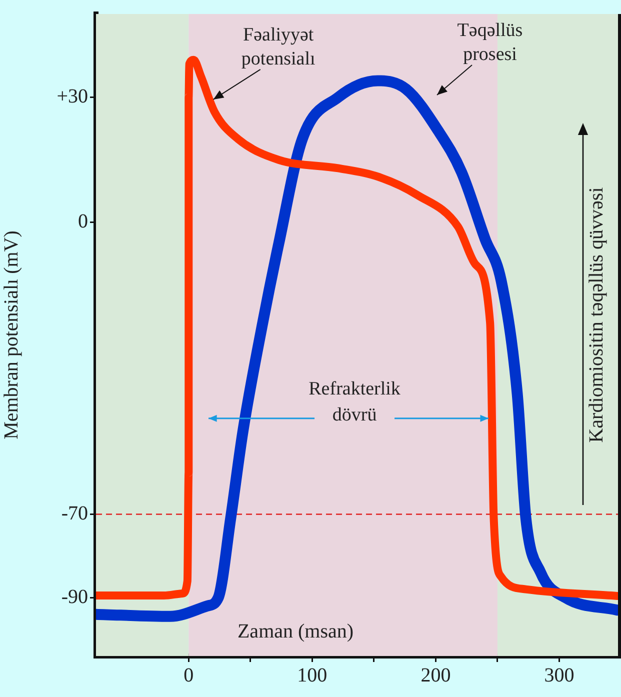 Image resolution: width=621 pixels, height=697 pixels. Describe the element at coordinates (354, 402) in the screenshot. I see `annotation: Refrakterlik dövrü` at that location.